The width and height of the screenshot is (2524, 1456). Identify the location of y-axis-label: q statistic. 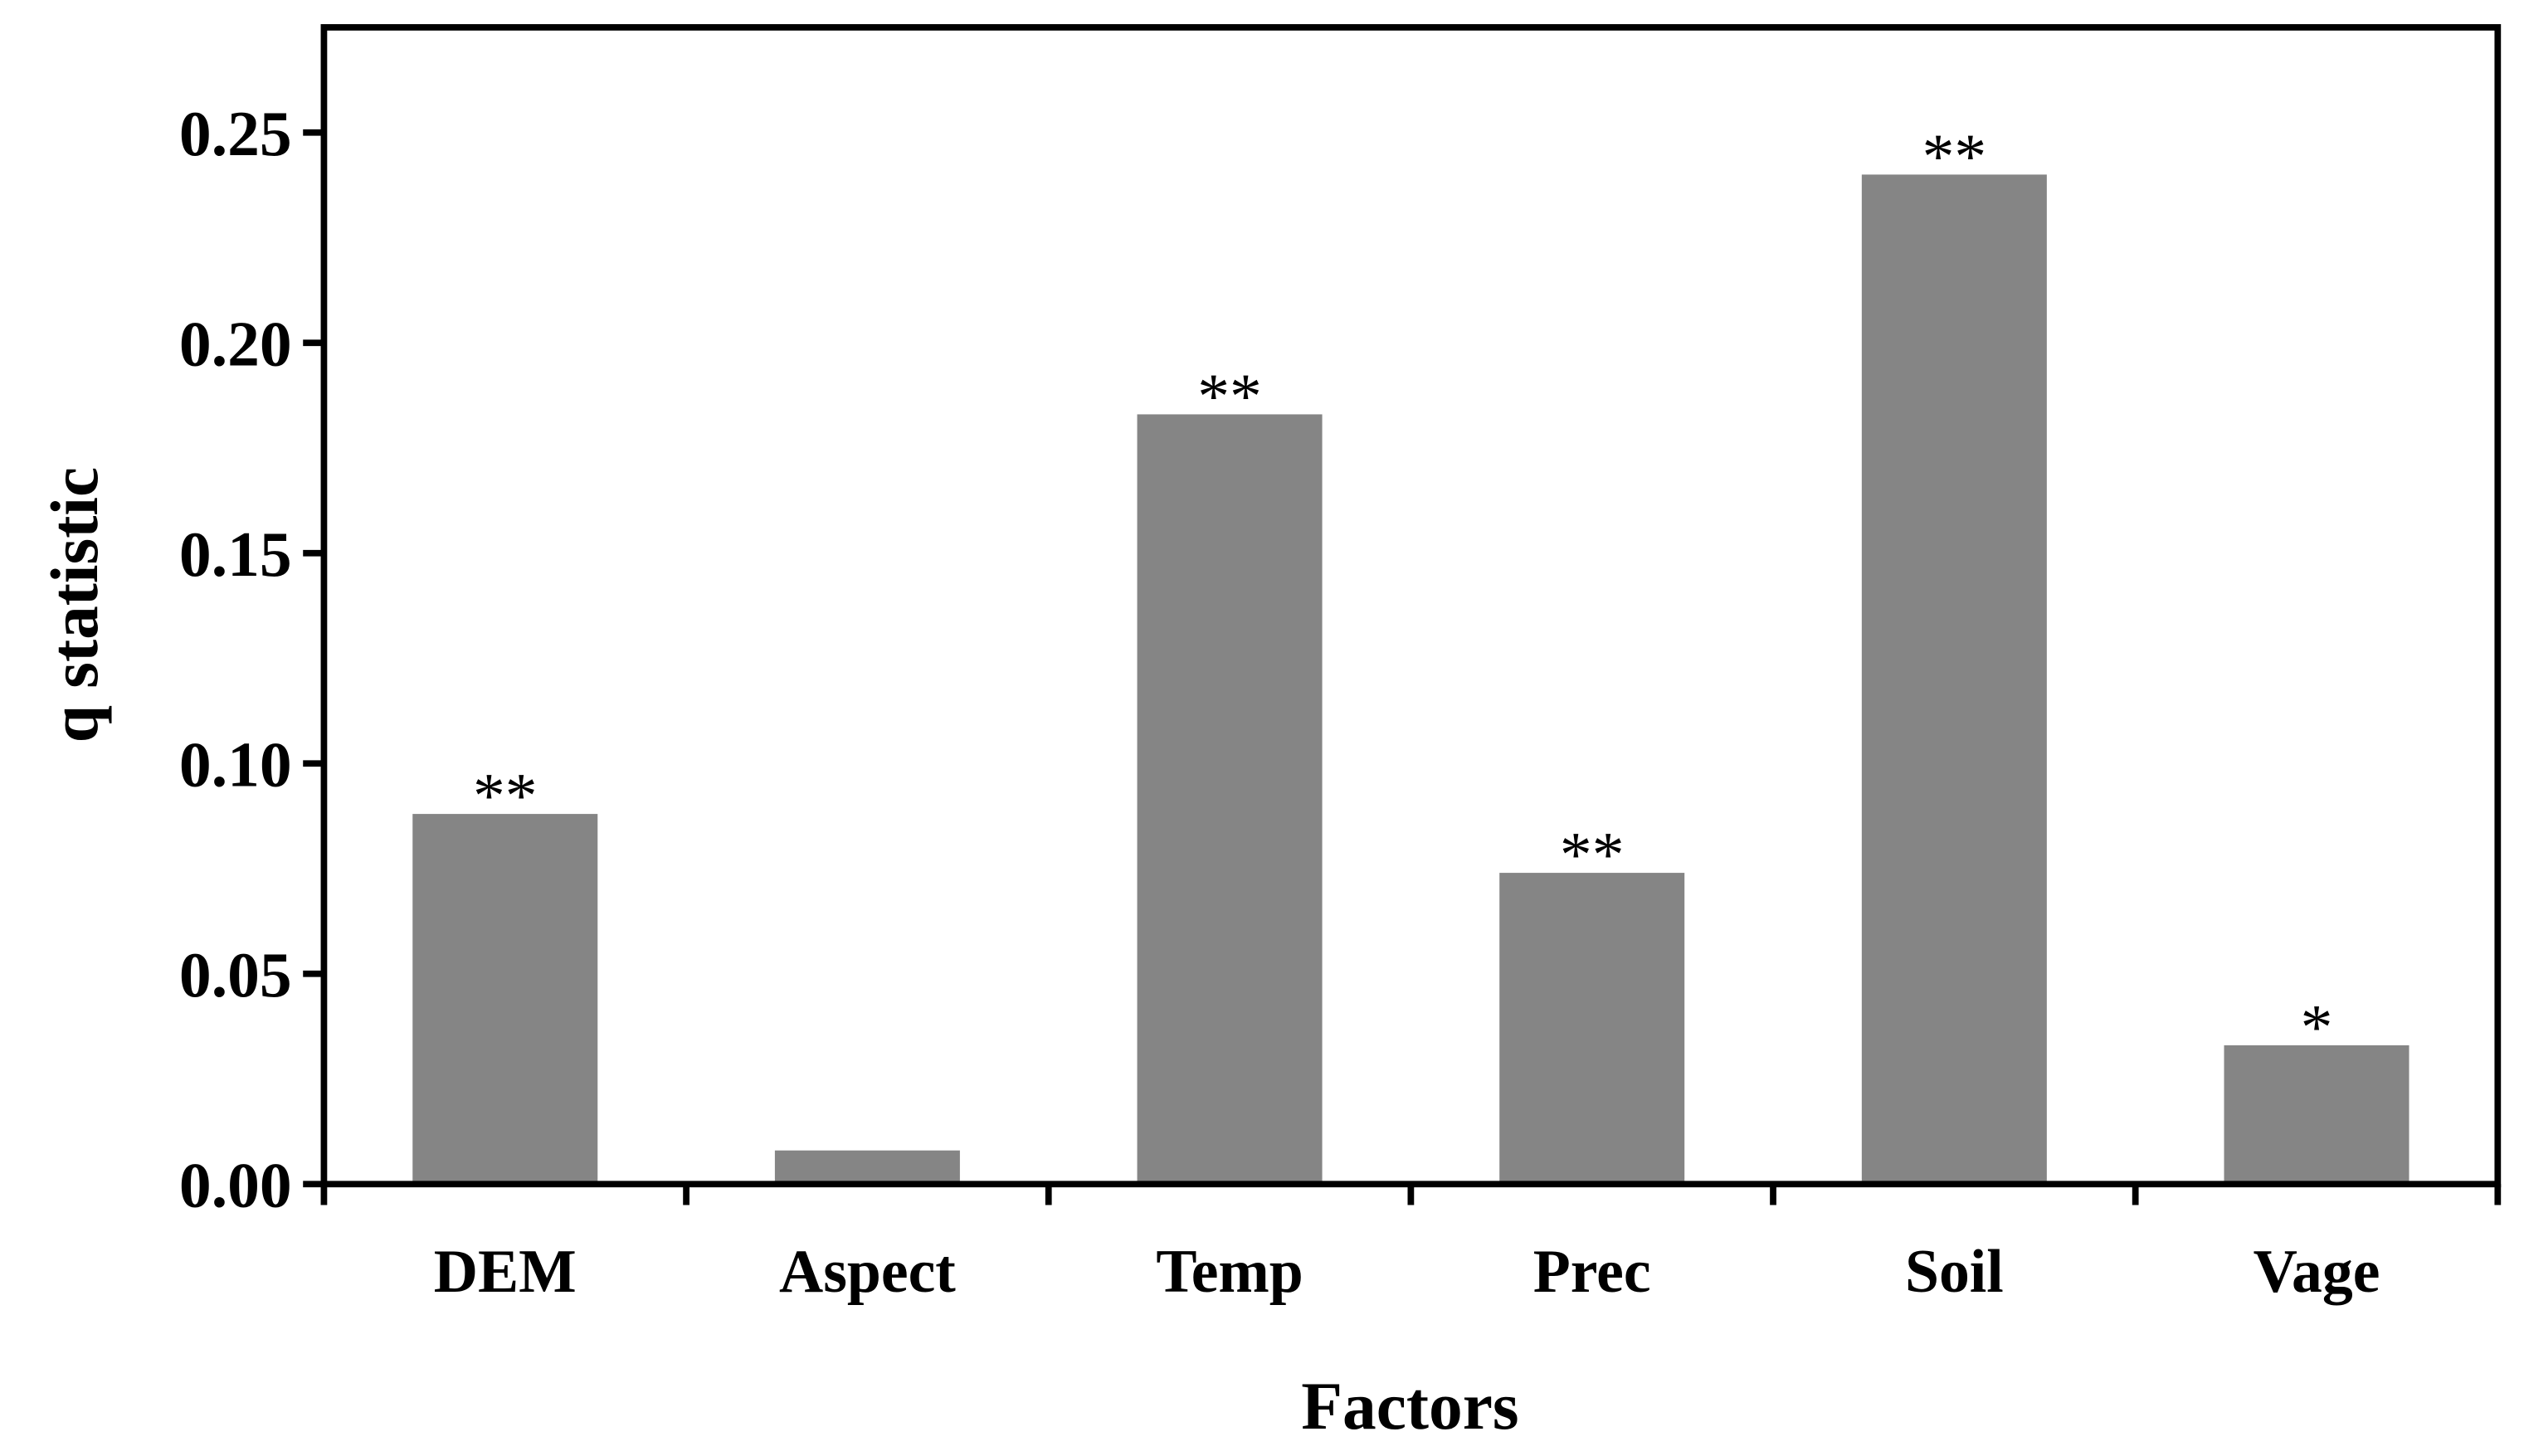
(74, 605).